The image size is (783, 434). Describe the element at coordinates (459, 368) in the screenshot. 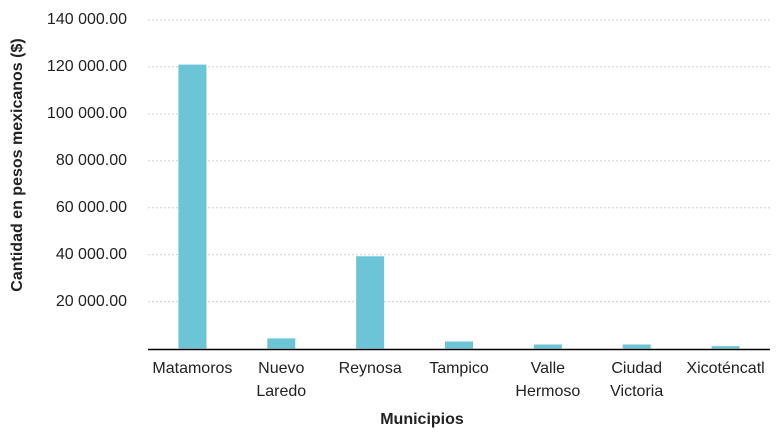

I see `x-tick-label: Tampico` at that location.